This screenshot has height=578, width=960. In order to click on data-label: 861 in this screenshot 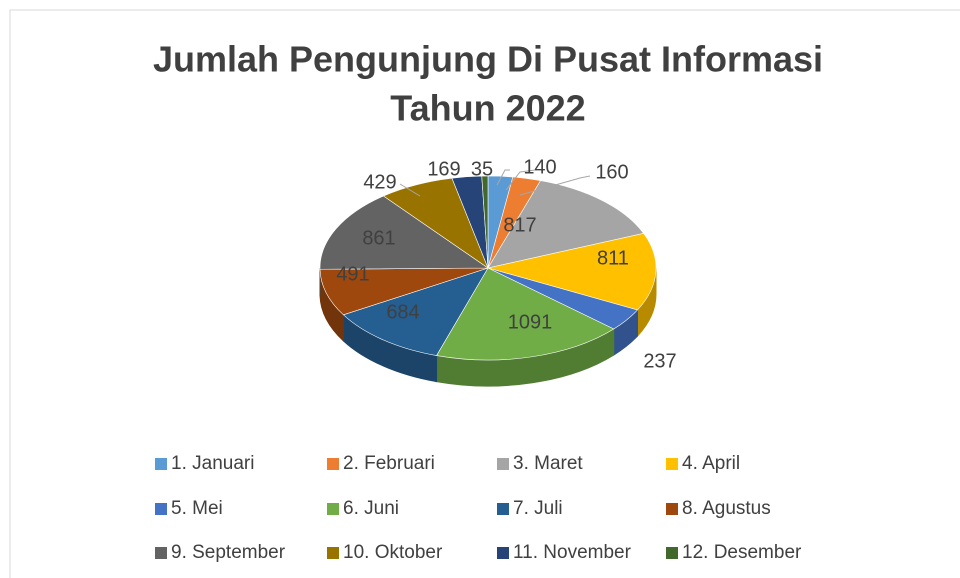, I will do `click(378, 238)`.